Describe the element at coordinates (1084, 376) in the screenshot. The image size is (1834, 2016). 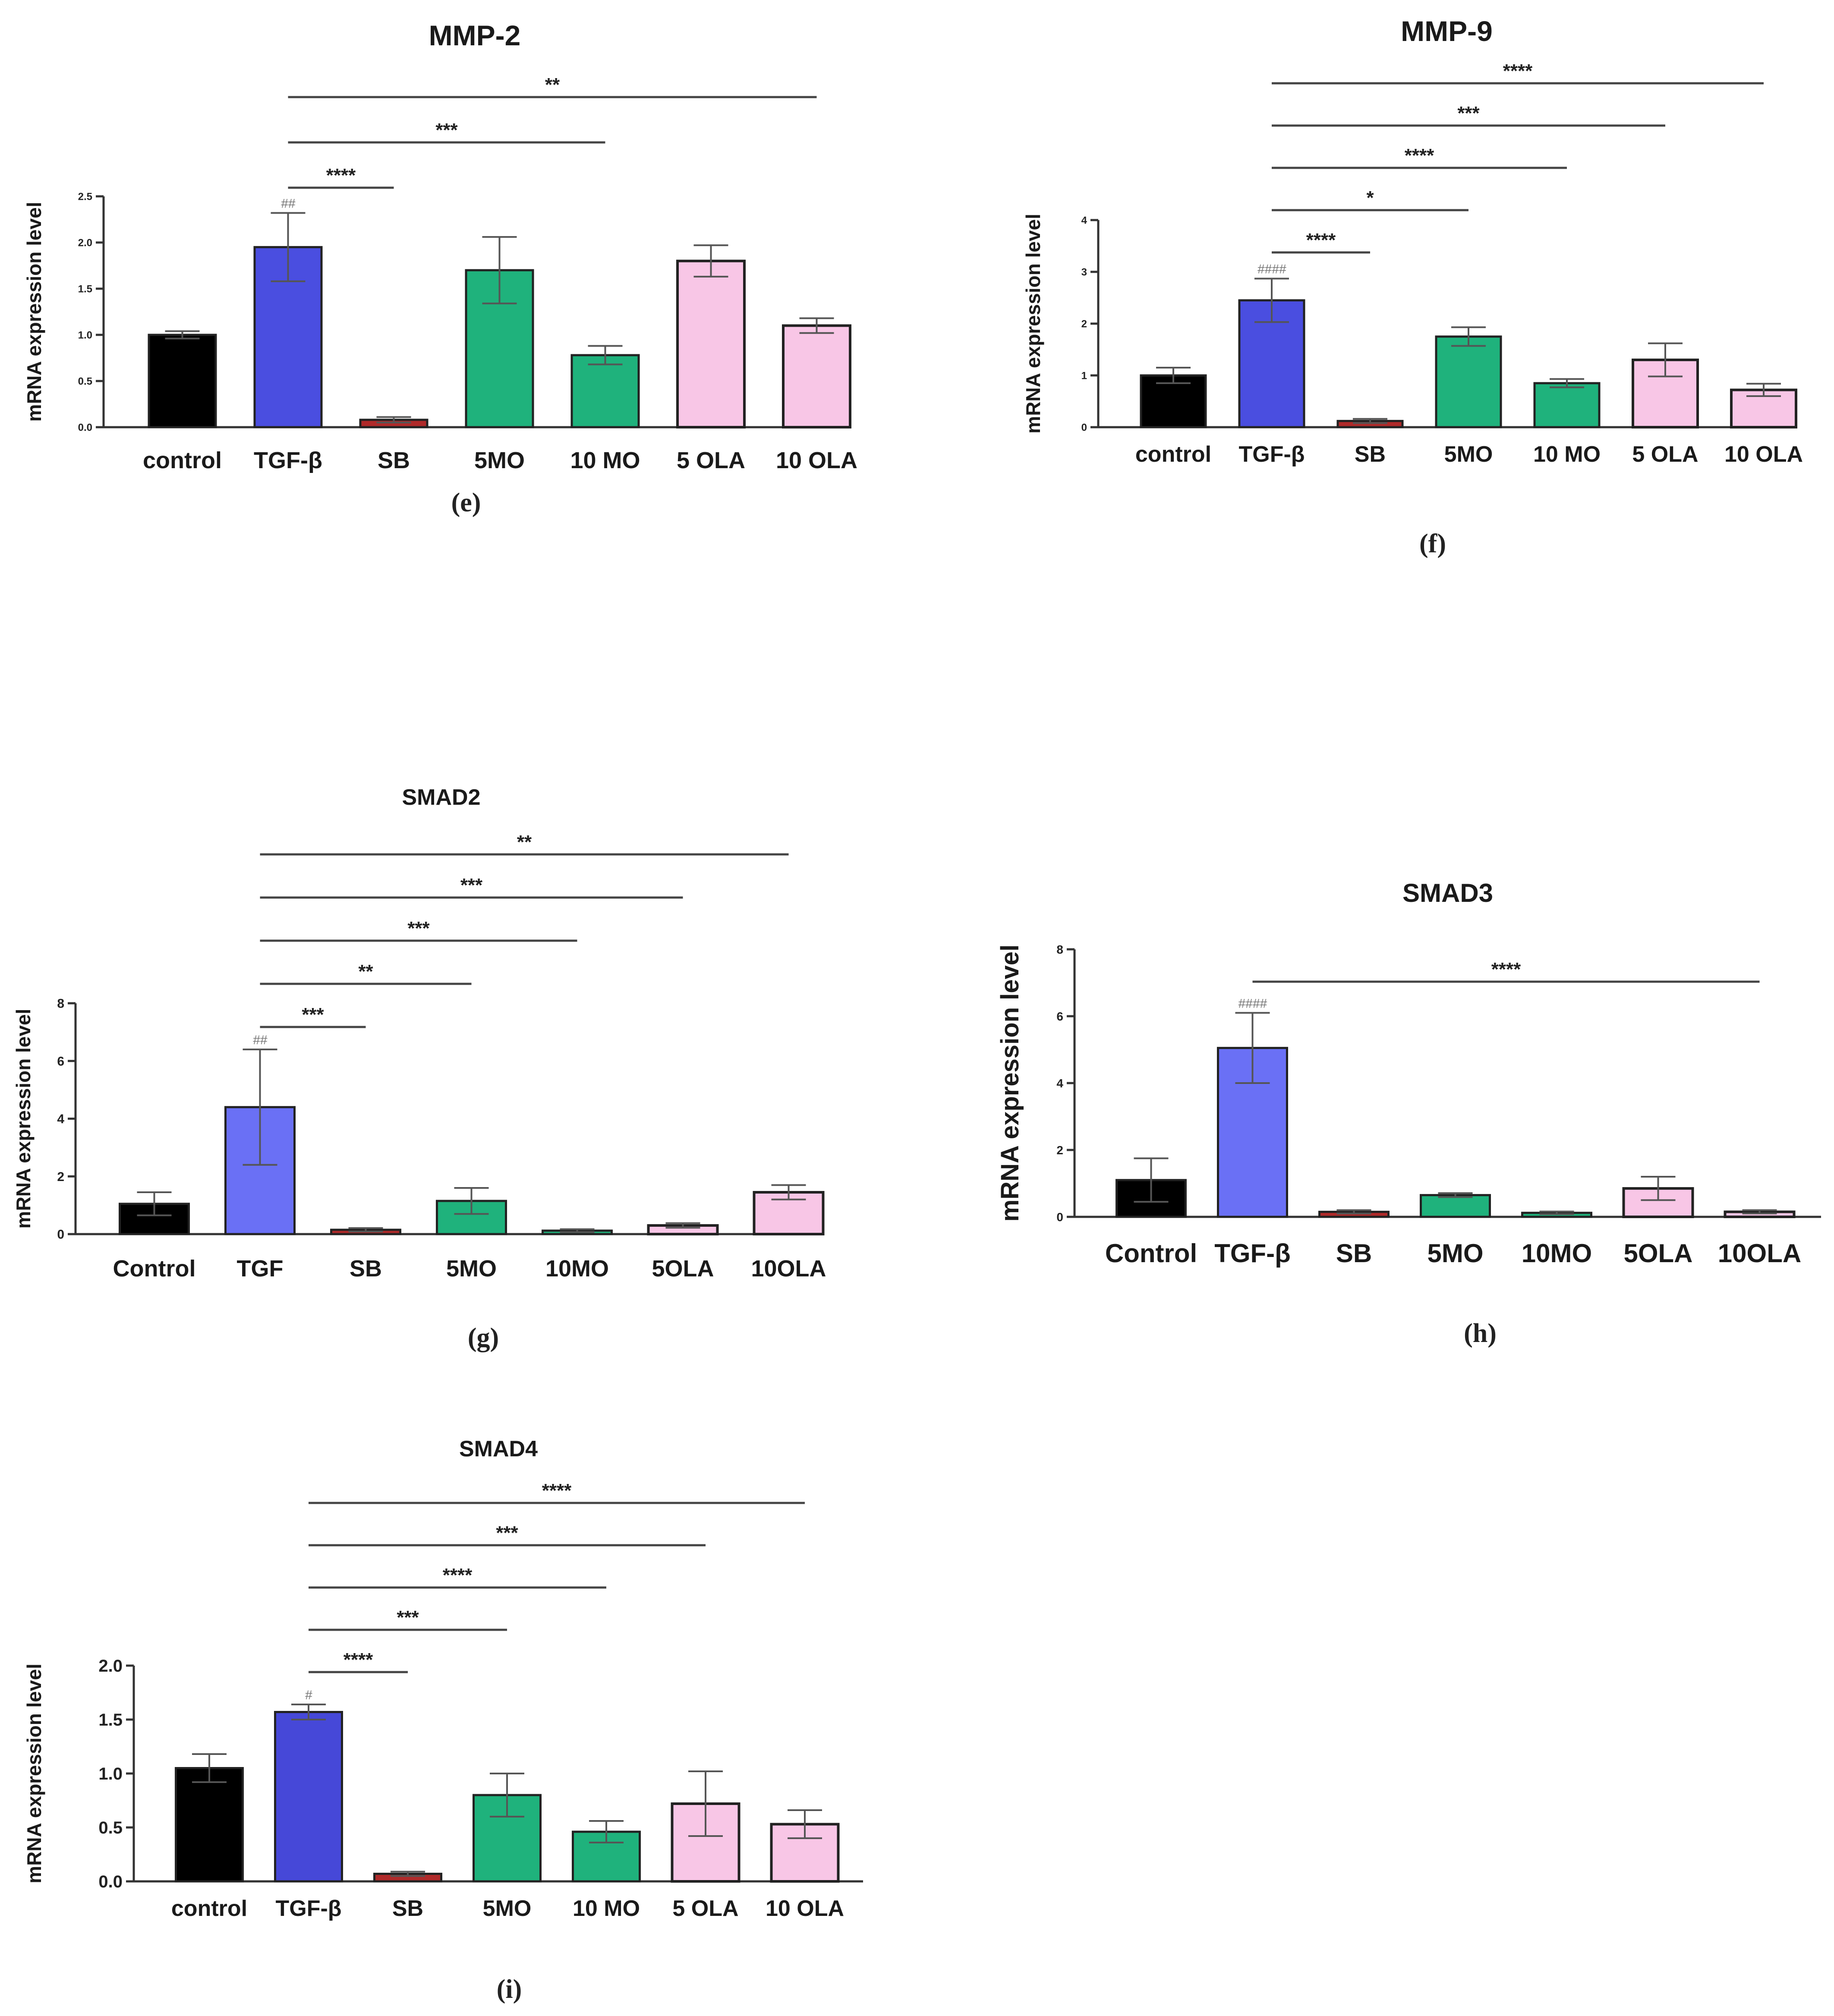
I see `y-tick-label: 1` at that location.